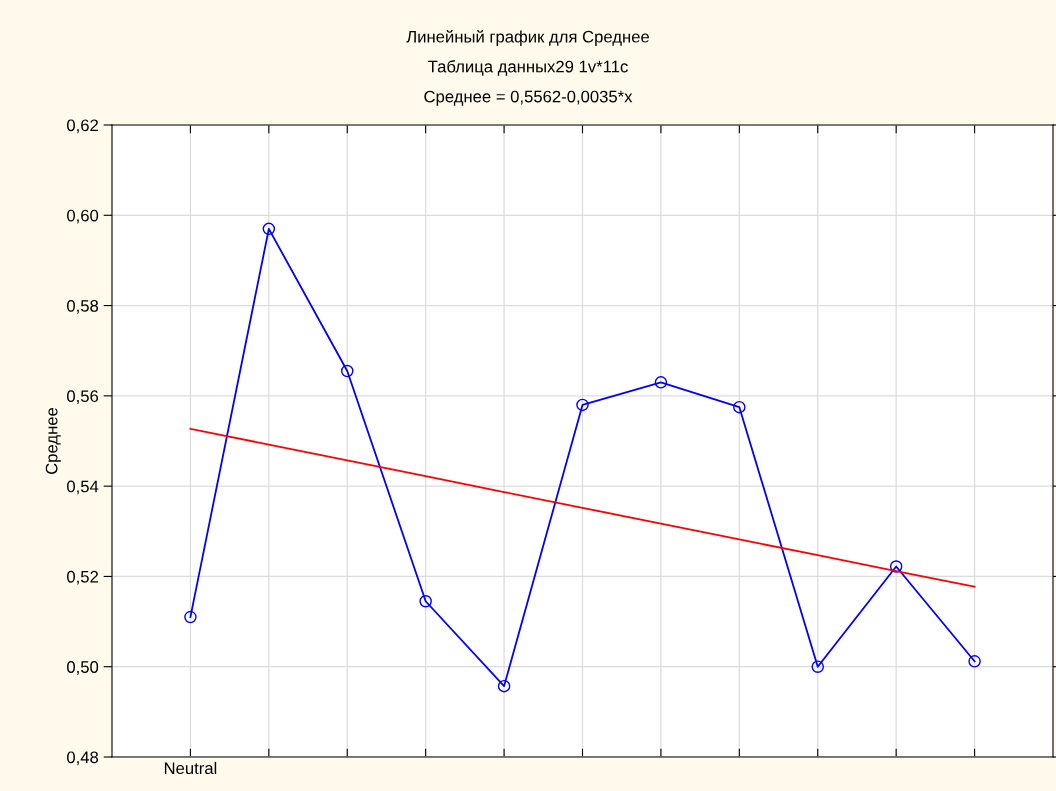  Describe the element at coordinates (528, 38) in the screenshot. I see `chart-title: Линейный график для Среднее` at that location.